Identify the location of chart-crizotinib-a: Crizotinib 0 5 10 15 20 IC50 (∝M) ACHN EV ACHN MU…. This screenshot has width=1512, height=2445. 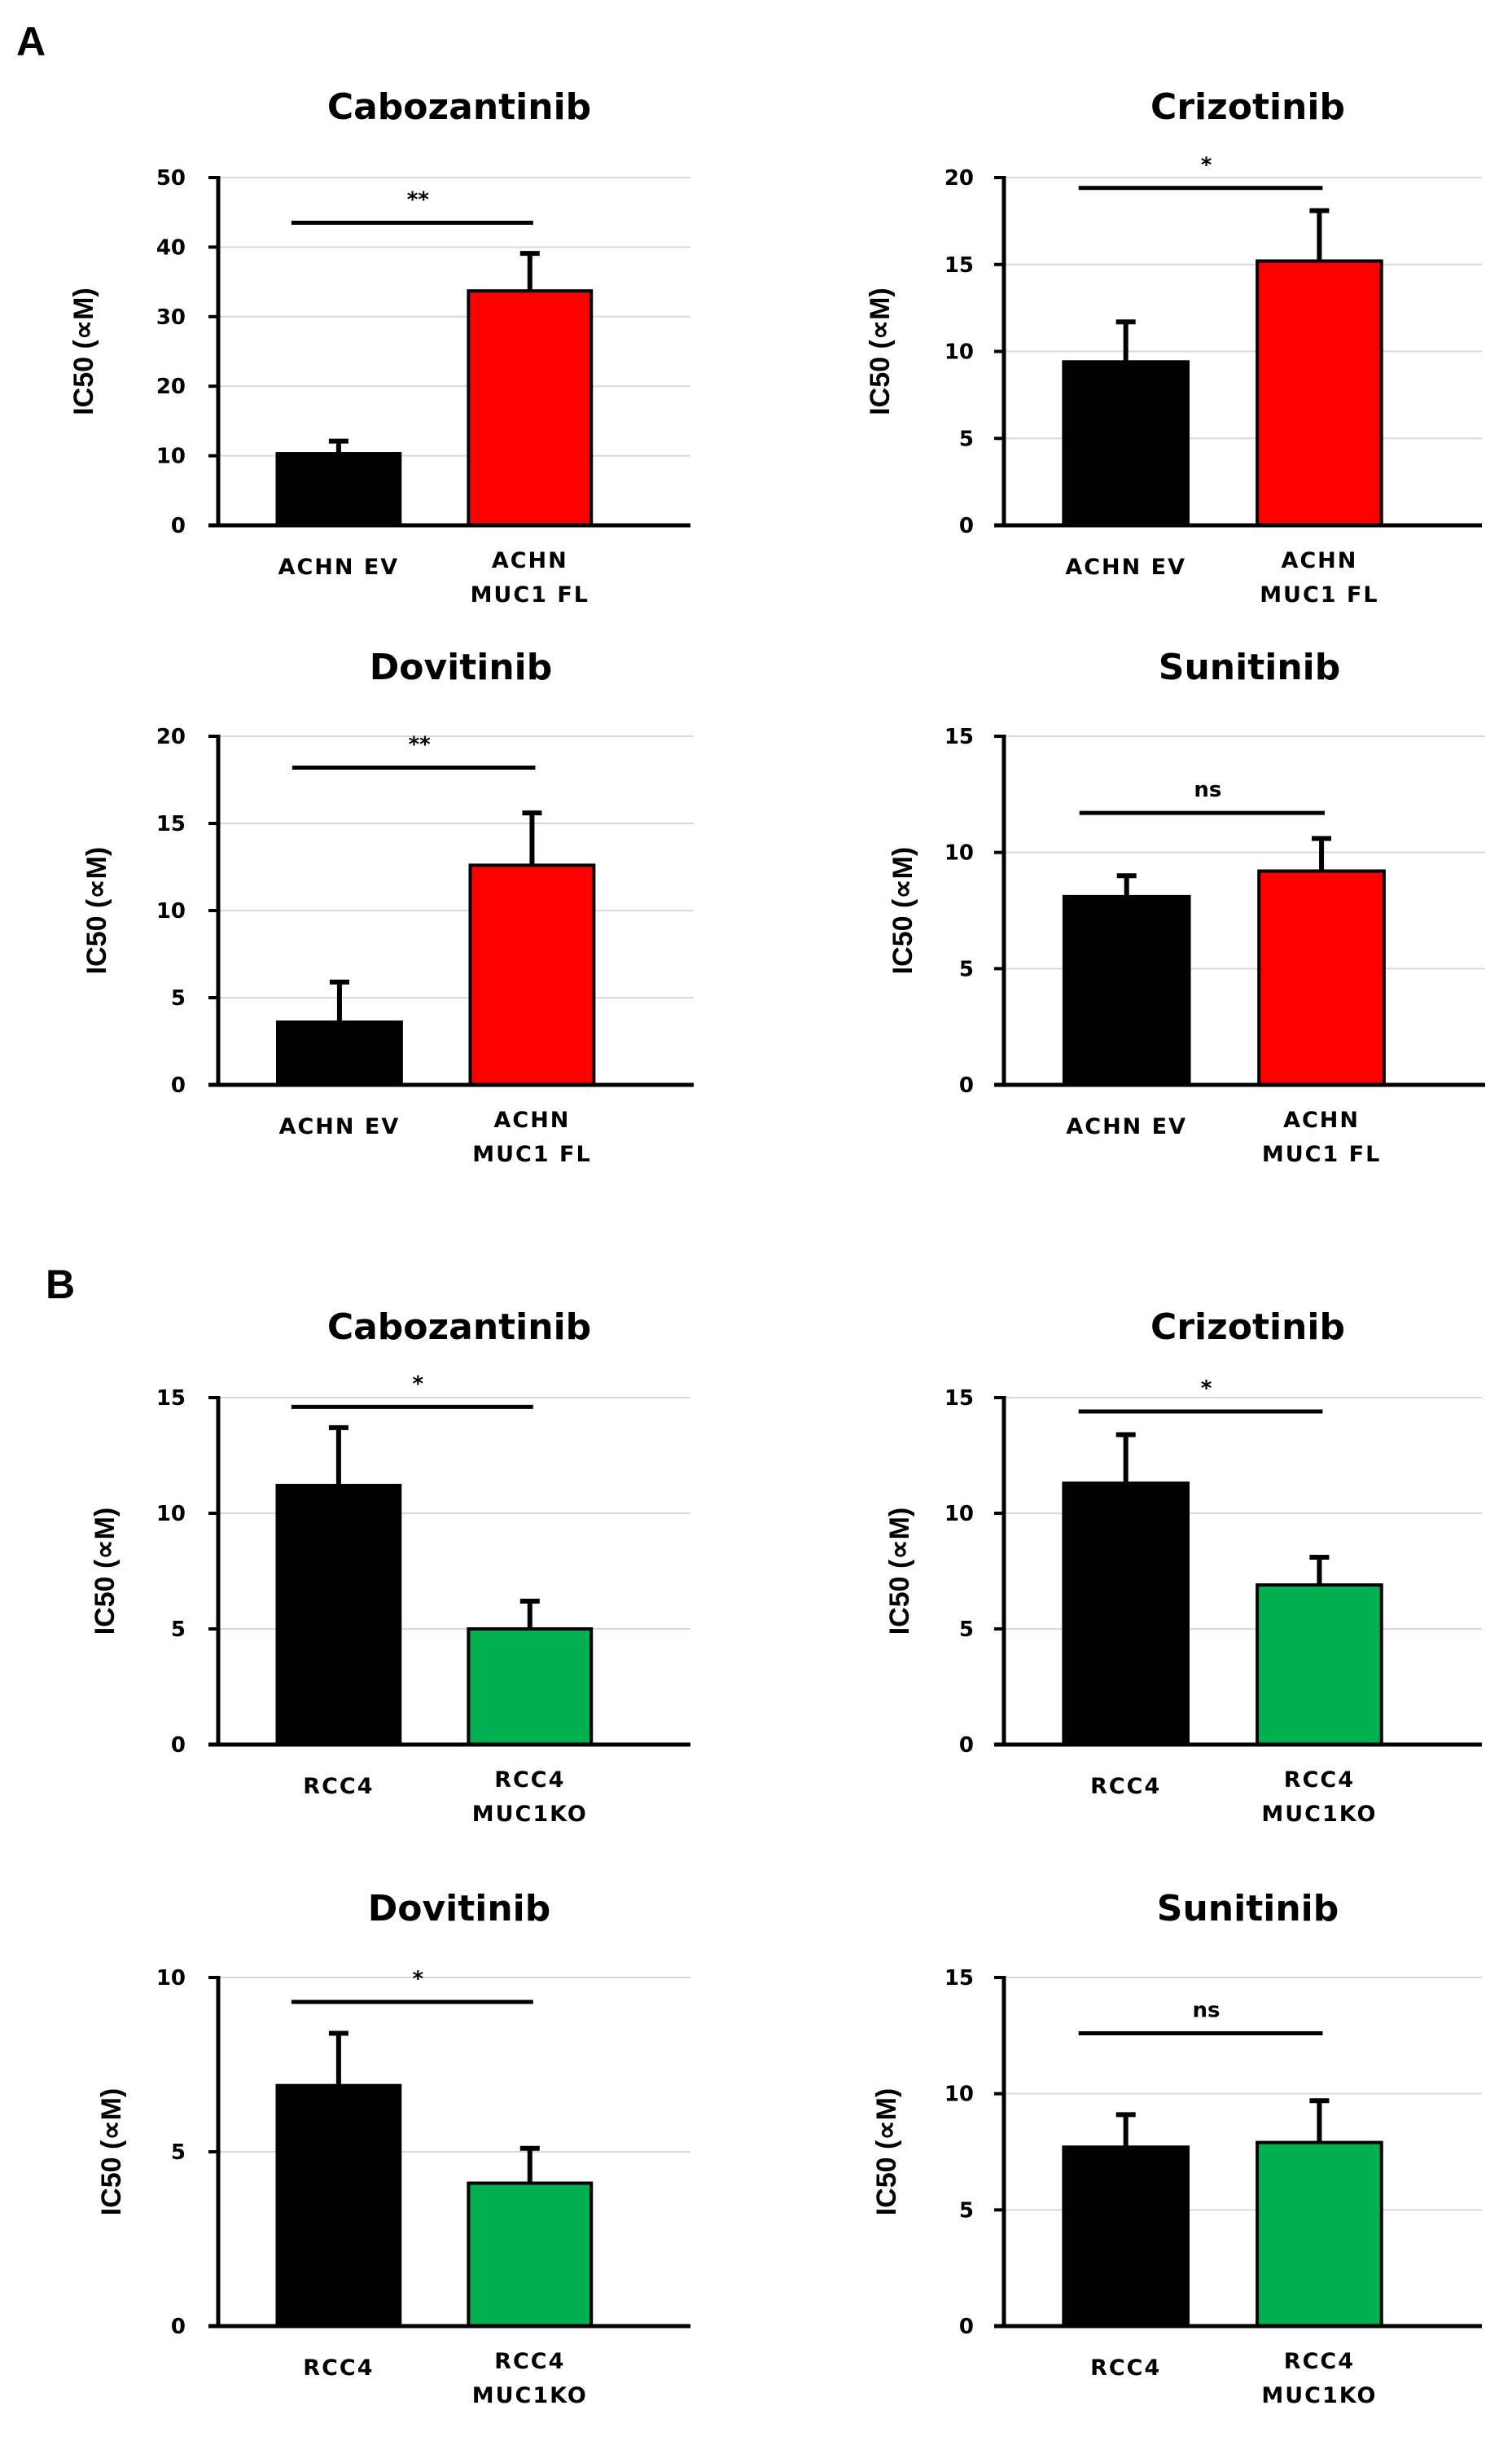
(1173, 347).